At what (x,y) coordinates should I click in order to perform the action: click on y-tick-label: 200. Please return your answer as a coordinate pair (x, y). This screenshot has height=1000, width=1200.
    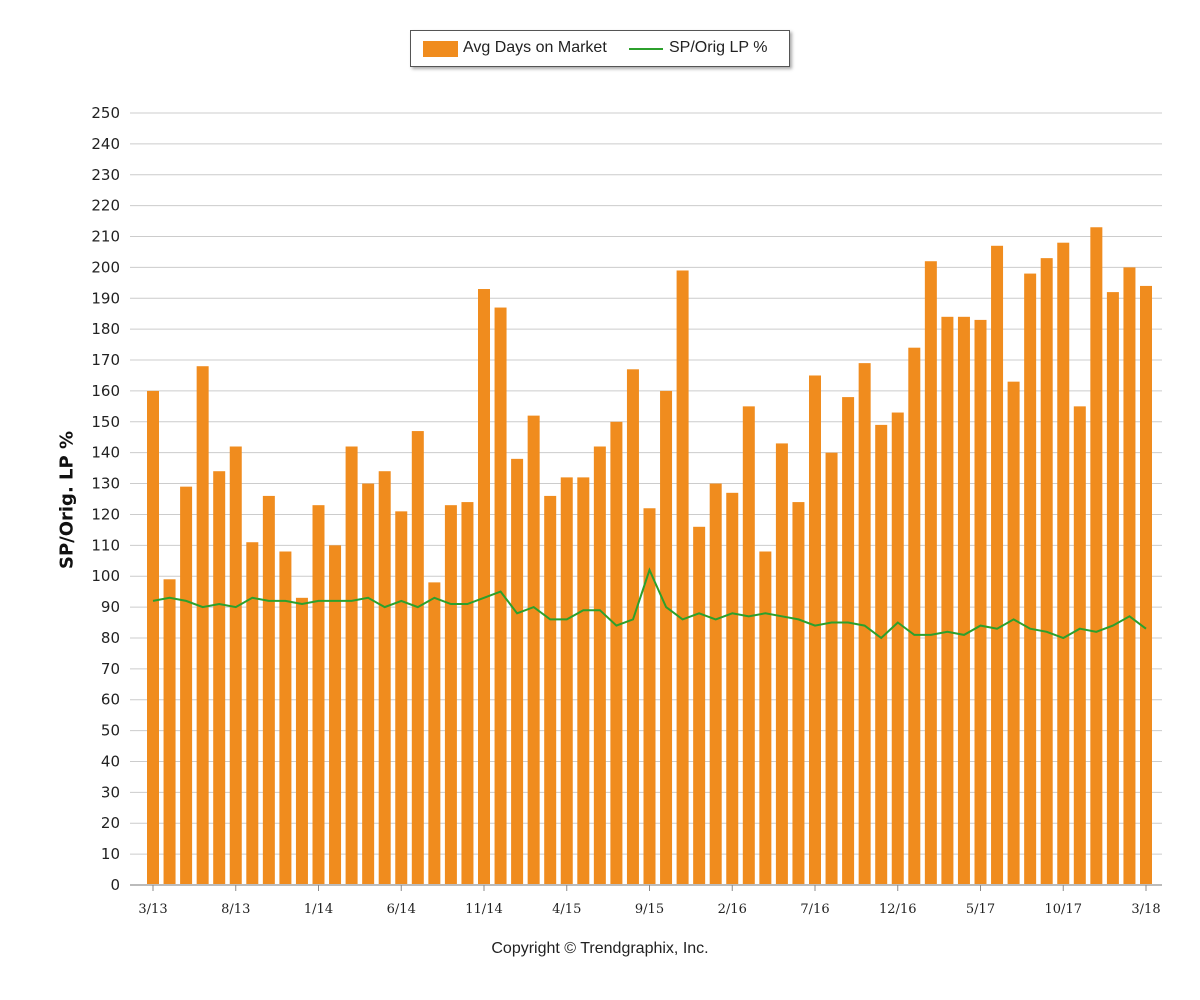
    Looking at the image, I should click on (105, 267).